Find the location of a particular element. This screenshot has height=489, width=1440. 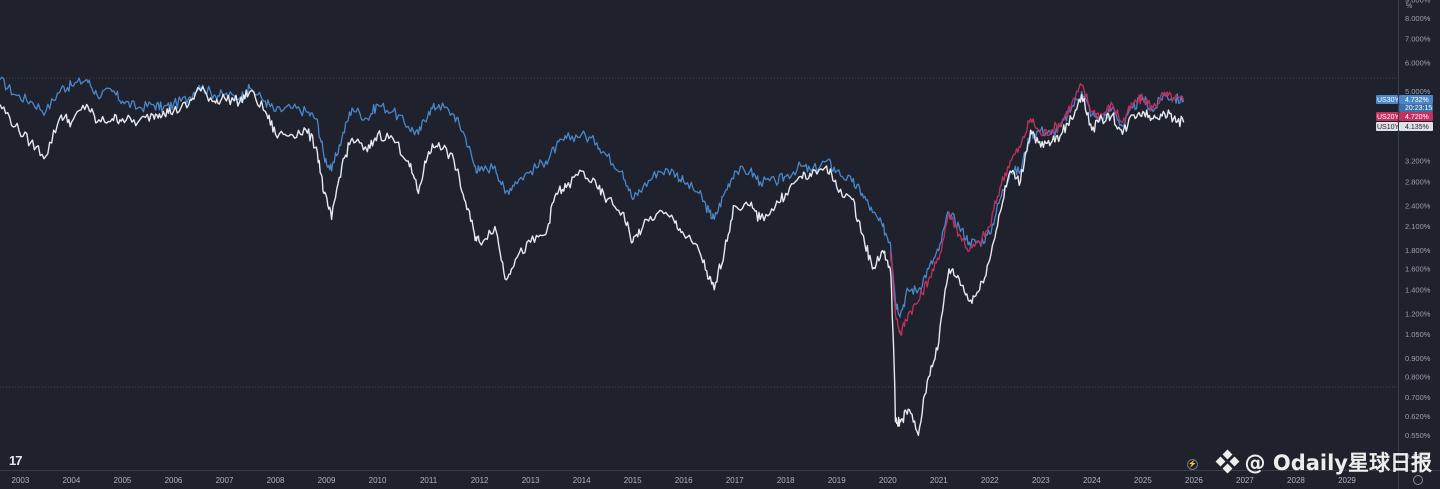

x-tick-label: 2006 is located at coordinates (174, 480).